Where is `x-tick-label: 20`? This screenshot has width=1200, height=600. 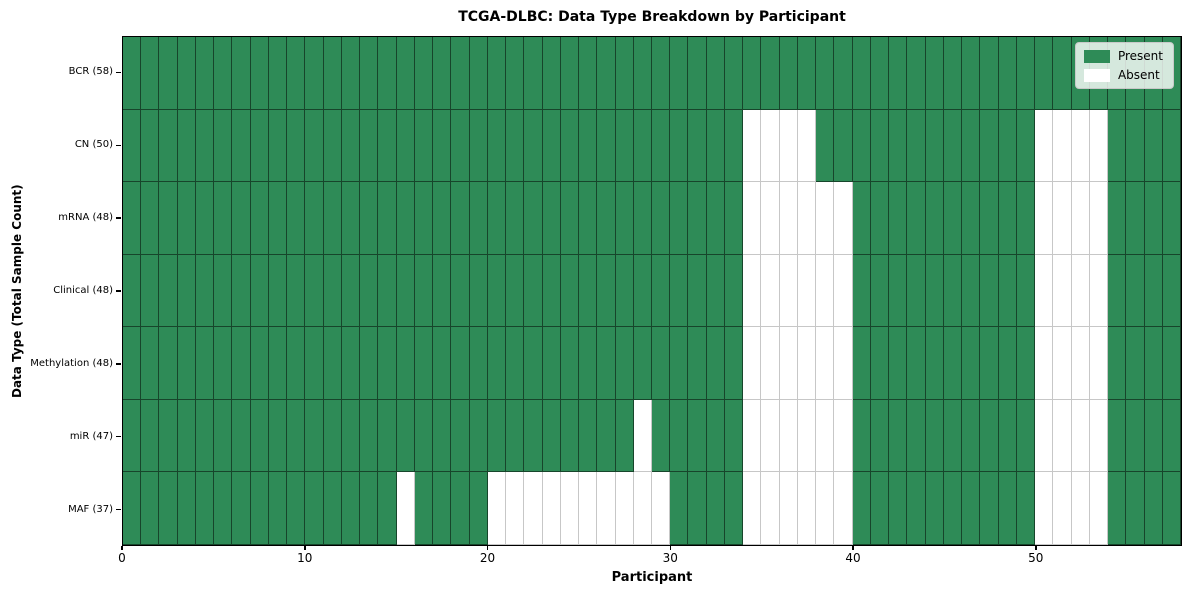
x-tick-label: 20 is located at coordinates (487, 558).